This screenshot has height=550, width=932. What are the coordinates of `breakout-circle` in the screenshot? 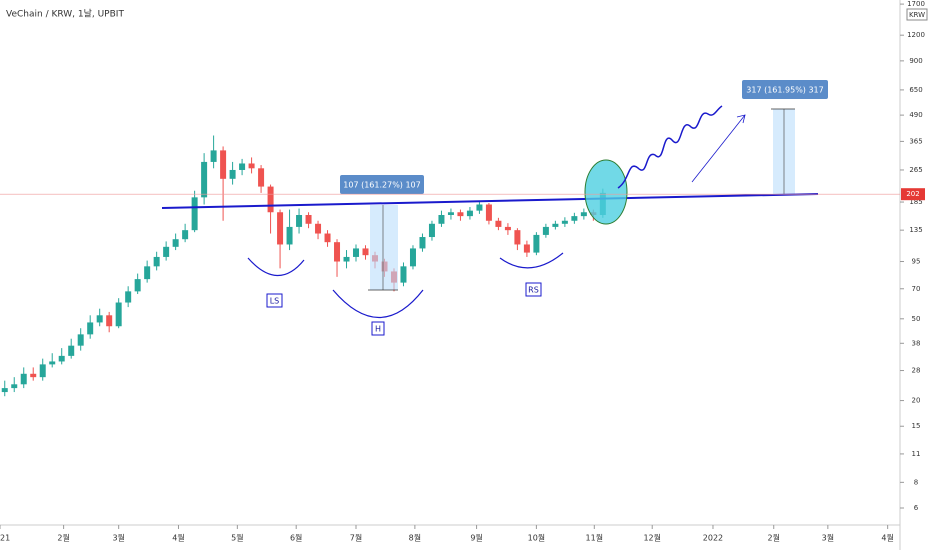 It's located at (606, 192).